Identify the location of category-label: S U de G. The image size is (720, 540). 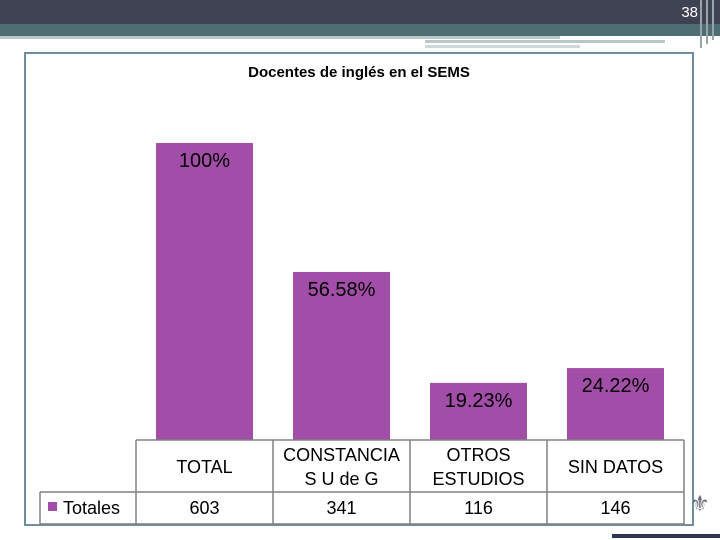
(341, 479).